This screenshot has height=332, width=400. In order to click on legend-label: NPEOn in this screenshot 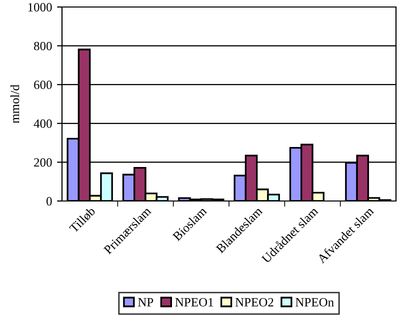, I will do `click(315, 302)`.